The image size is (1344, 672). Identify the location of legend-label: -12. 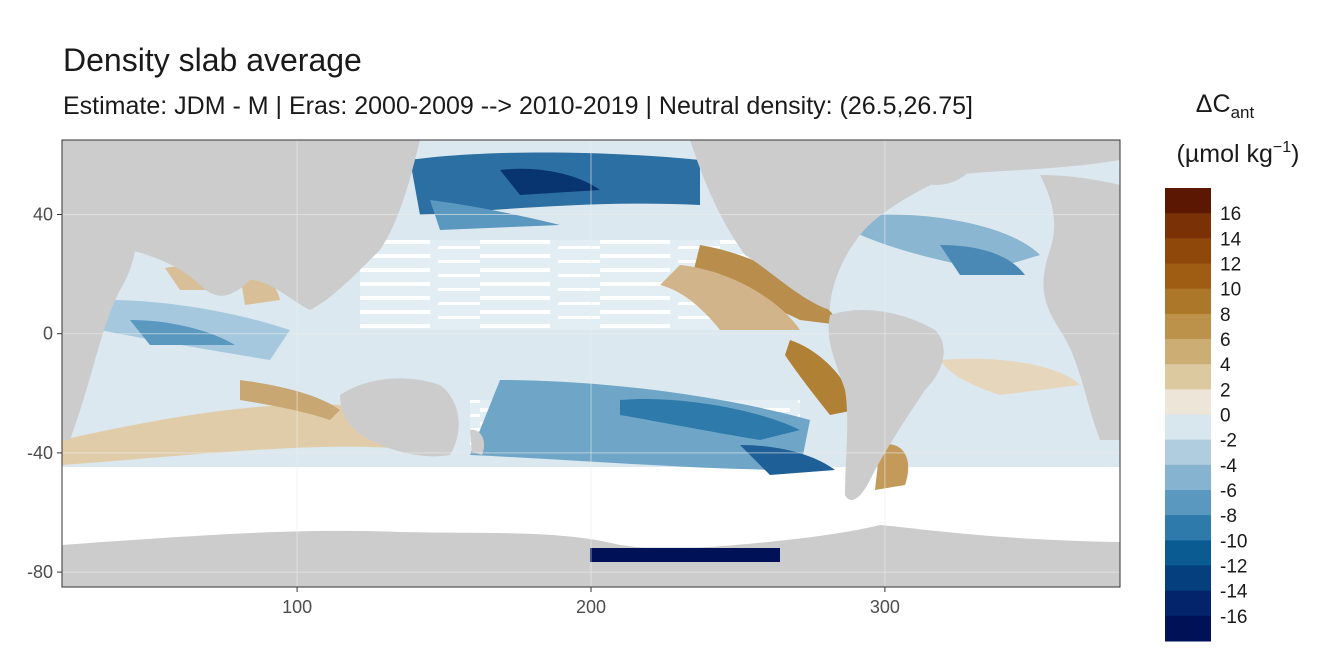
(1233, 567).